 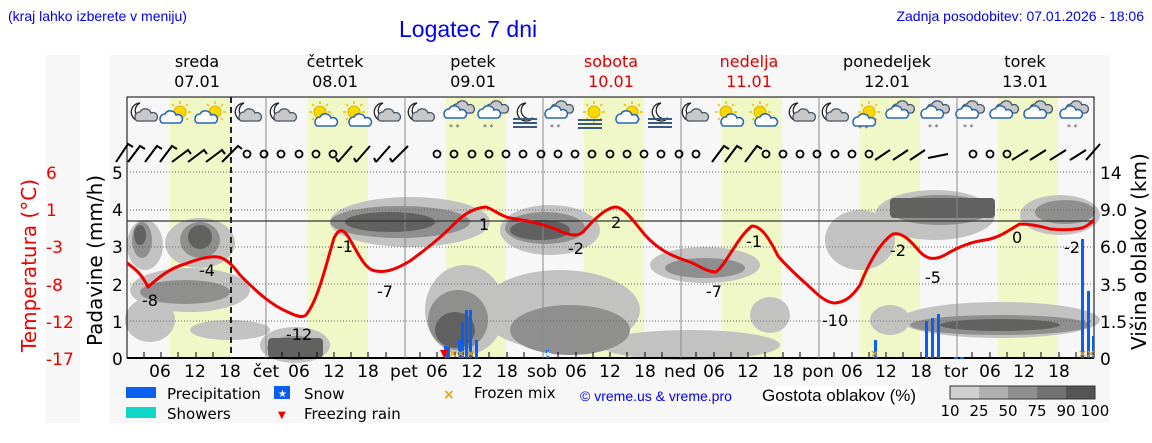 I want to click on svg-text: tor, so click(x=956, y=372).